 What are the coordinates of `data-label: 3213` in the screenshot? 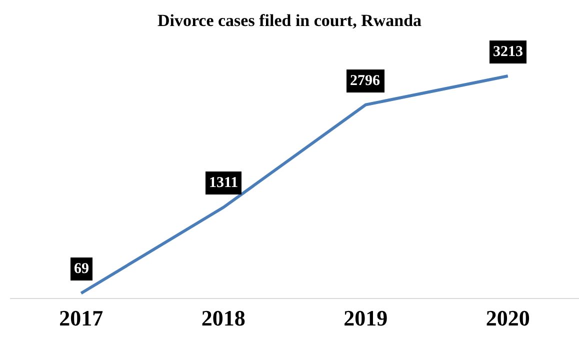 It's located at (508, 52).